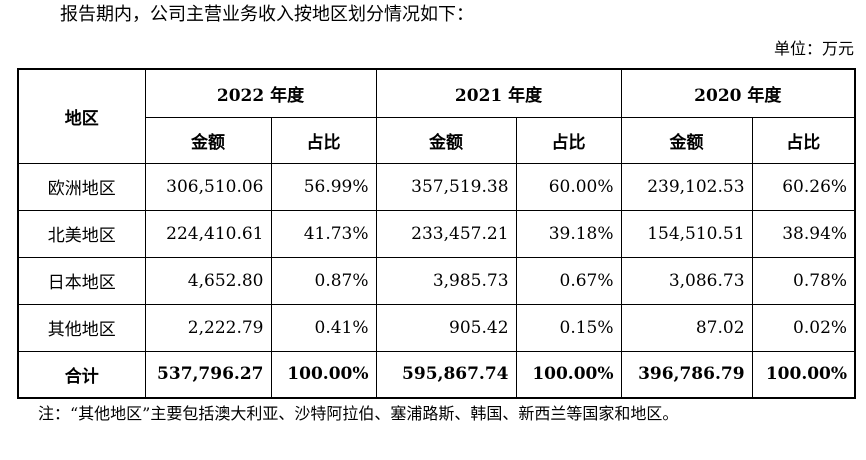 The height and width of the screenshot is (460, 866). What do you see at coordinates (803, 233) in the screenshot?
I see `ratio-cell: 38.94%` at bounding box center [803, 233].